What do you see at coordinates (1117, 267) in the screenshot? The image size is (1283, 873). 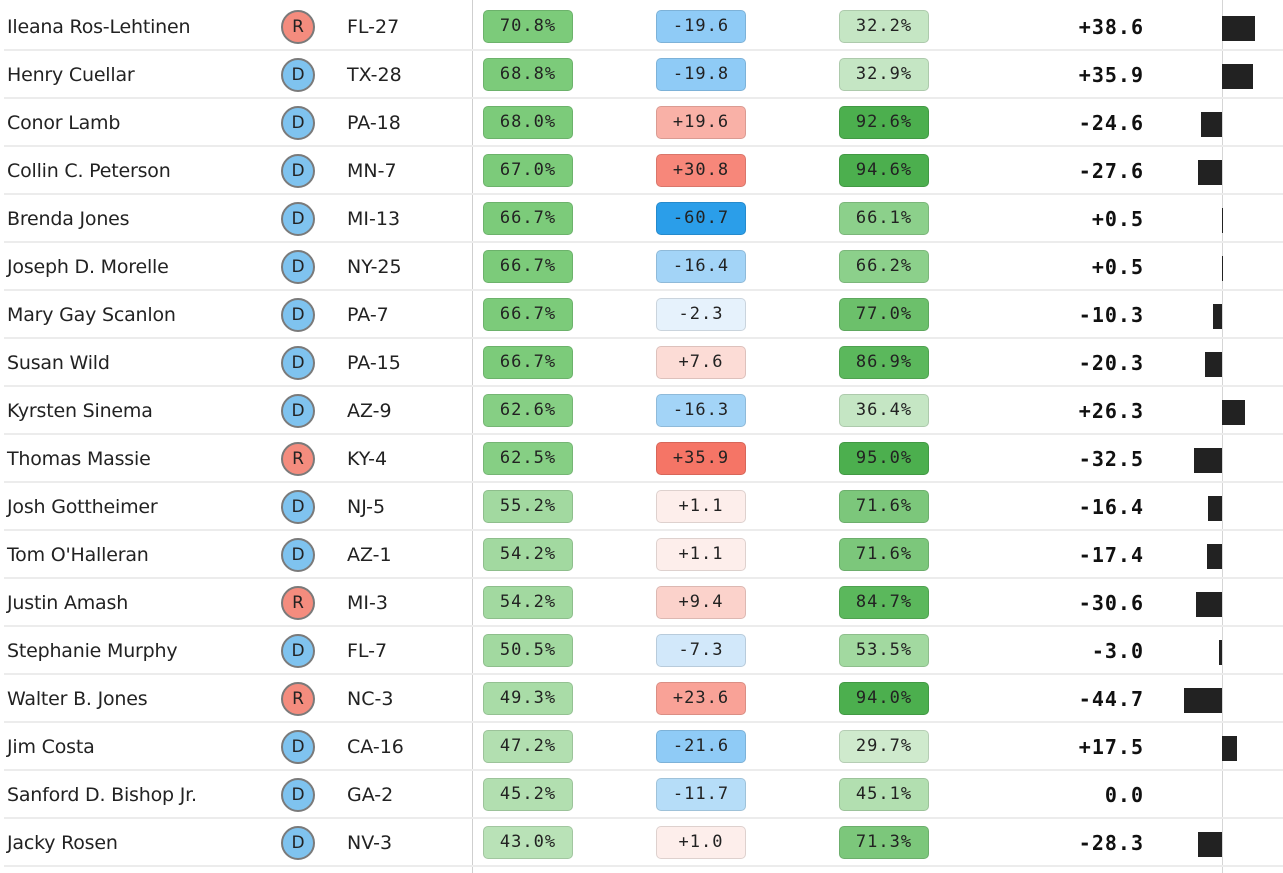 I see `difference-value: +0.5` at bounding box center [1117, 267].